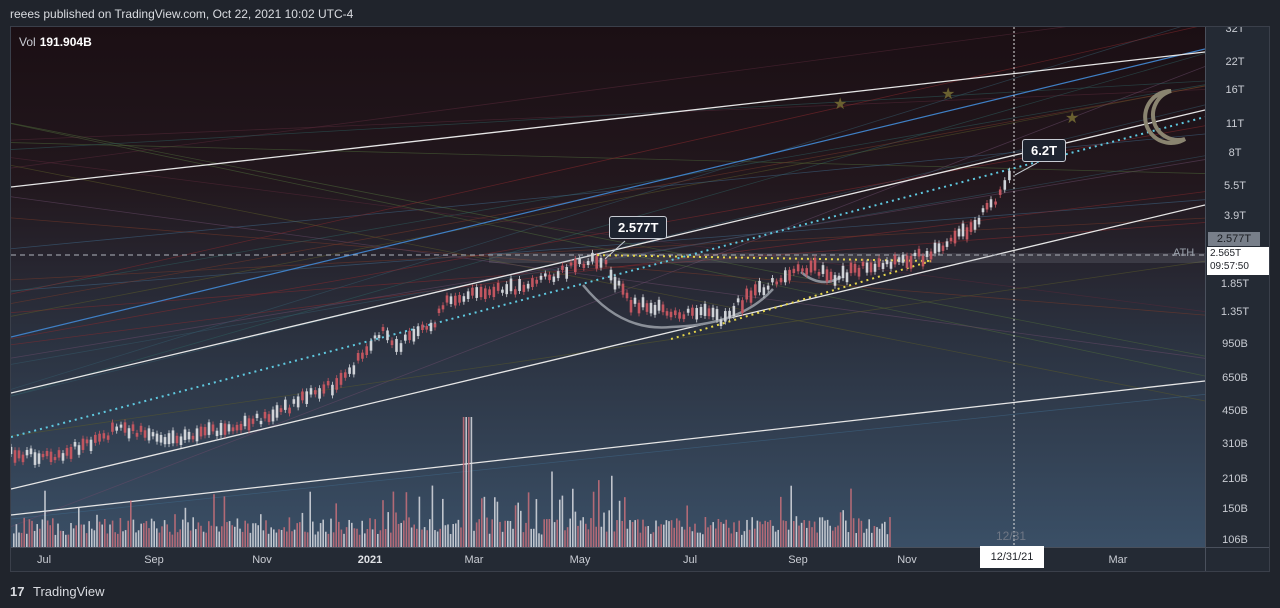 The height and width of the screenshot is (608, 1280). What do you see at coordinates (1234, 186) in the screenshot?
I see `y-tick: 5.5T` at bounding box center [1234, 186].